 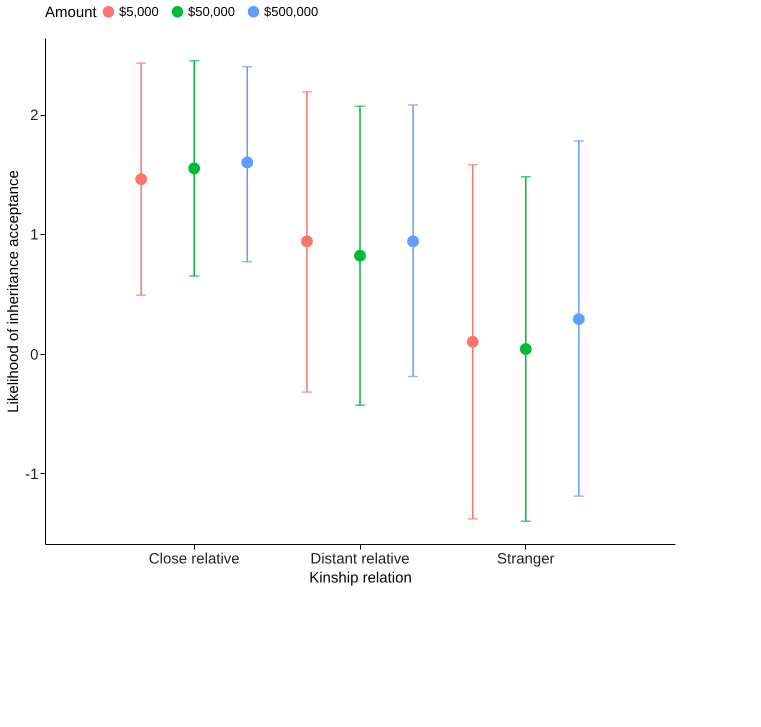 What do you see at coordinates (360, 578) in the screenshot?
I see `x-axis-title: Kinship relation` at bounding box center [360, 578].